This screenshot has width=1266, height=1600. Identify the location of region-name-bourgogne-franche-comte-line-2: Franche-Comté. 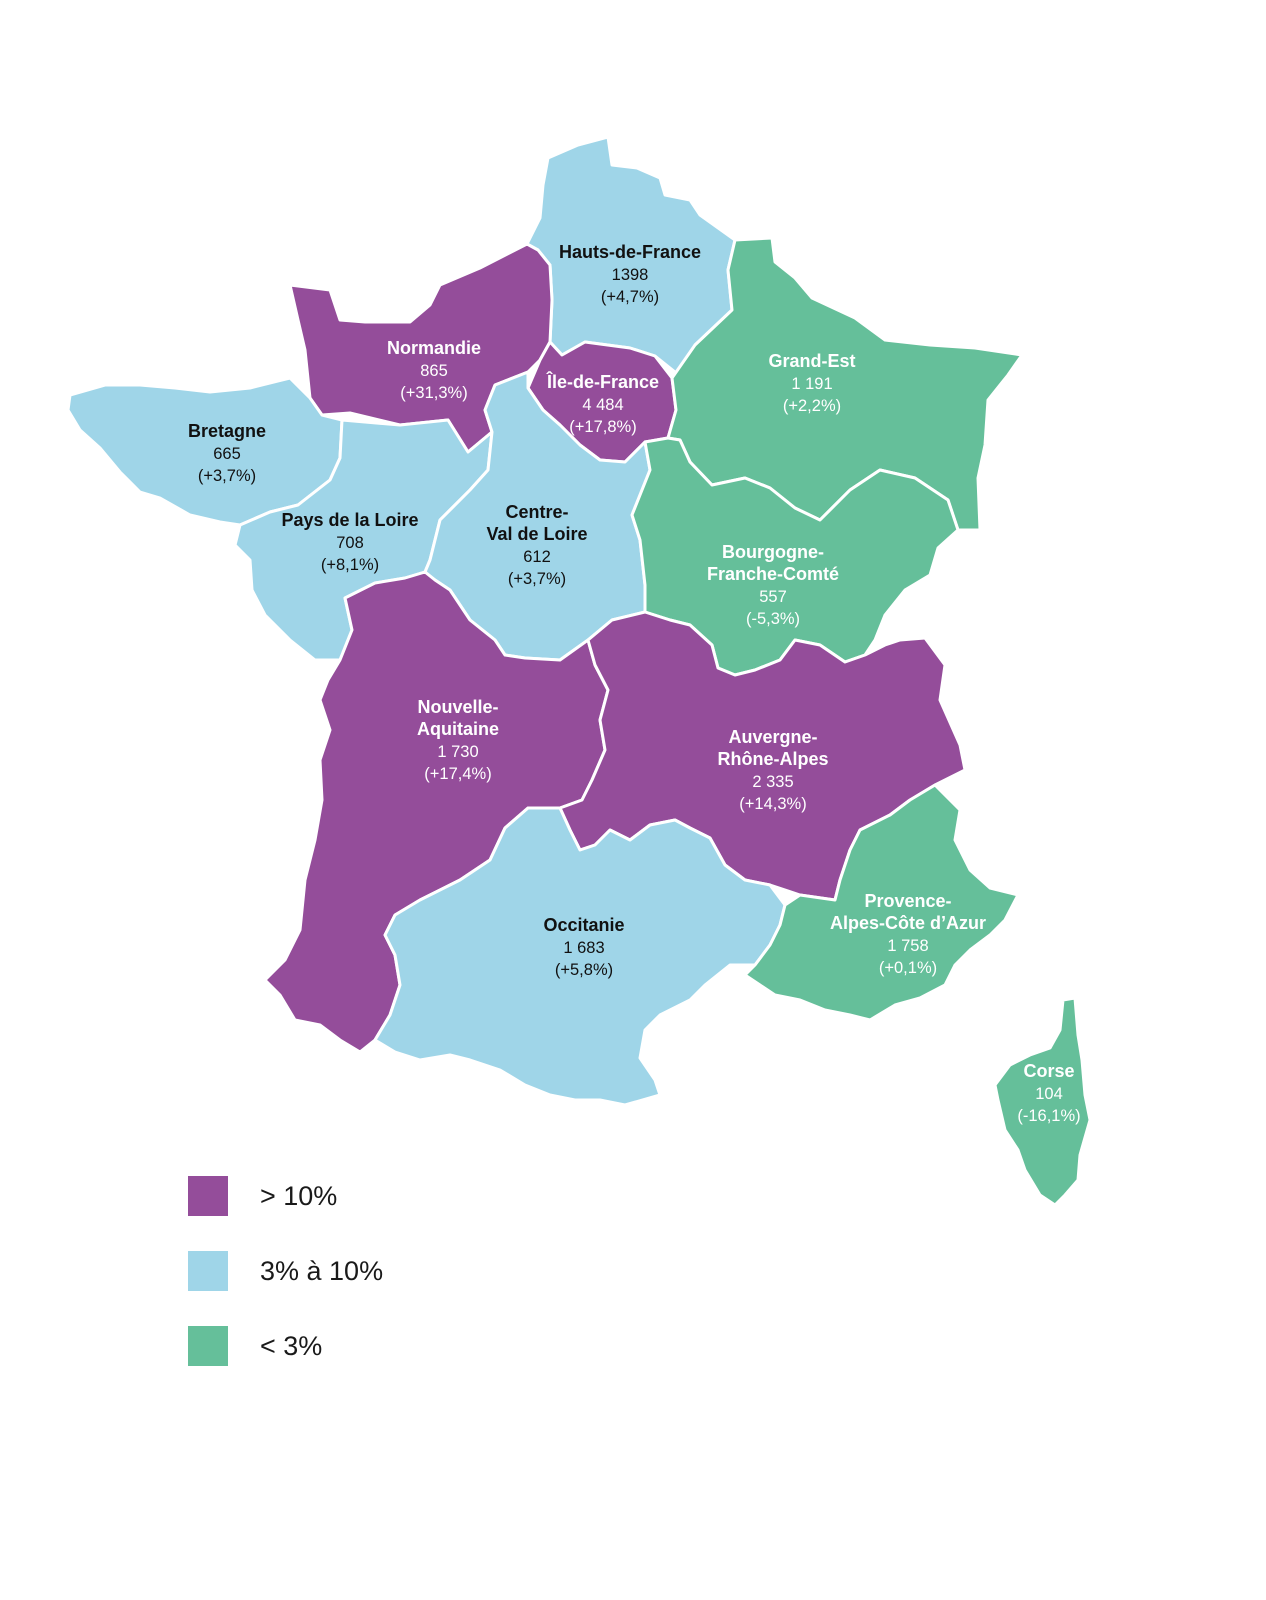
(773, 574).